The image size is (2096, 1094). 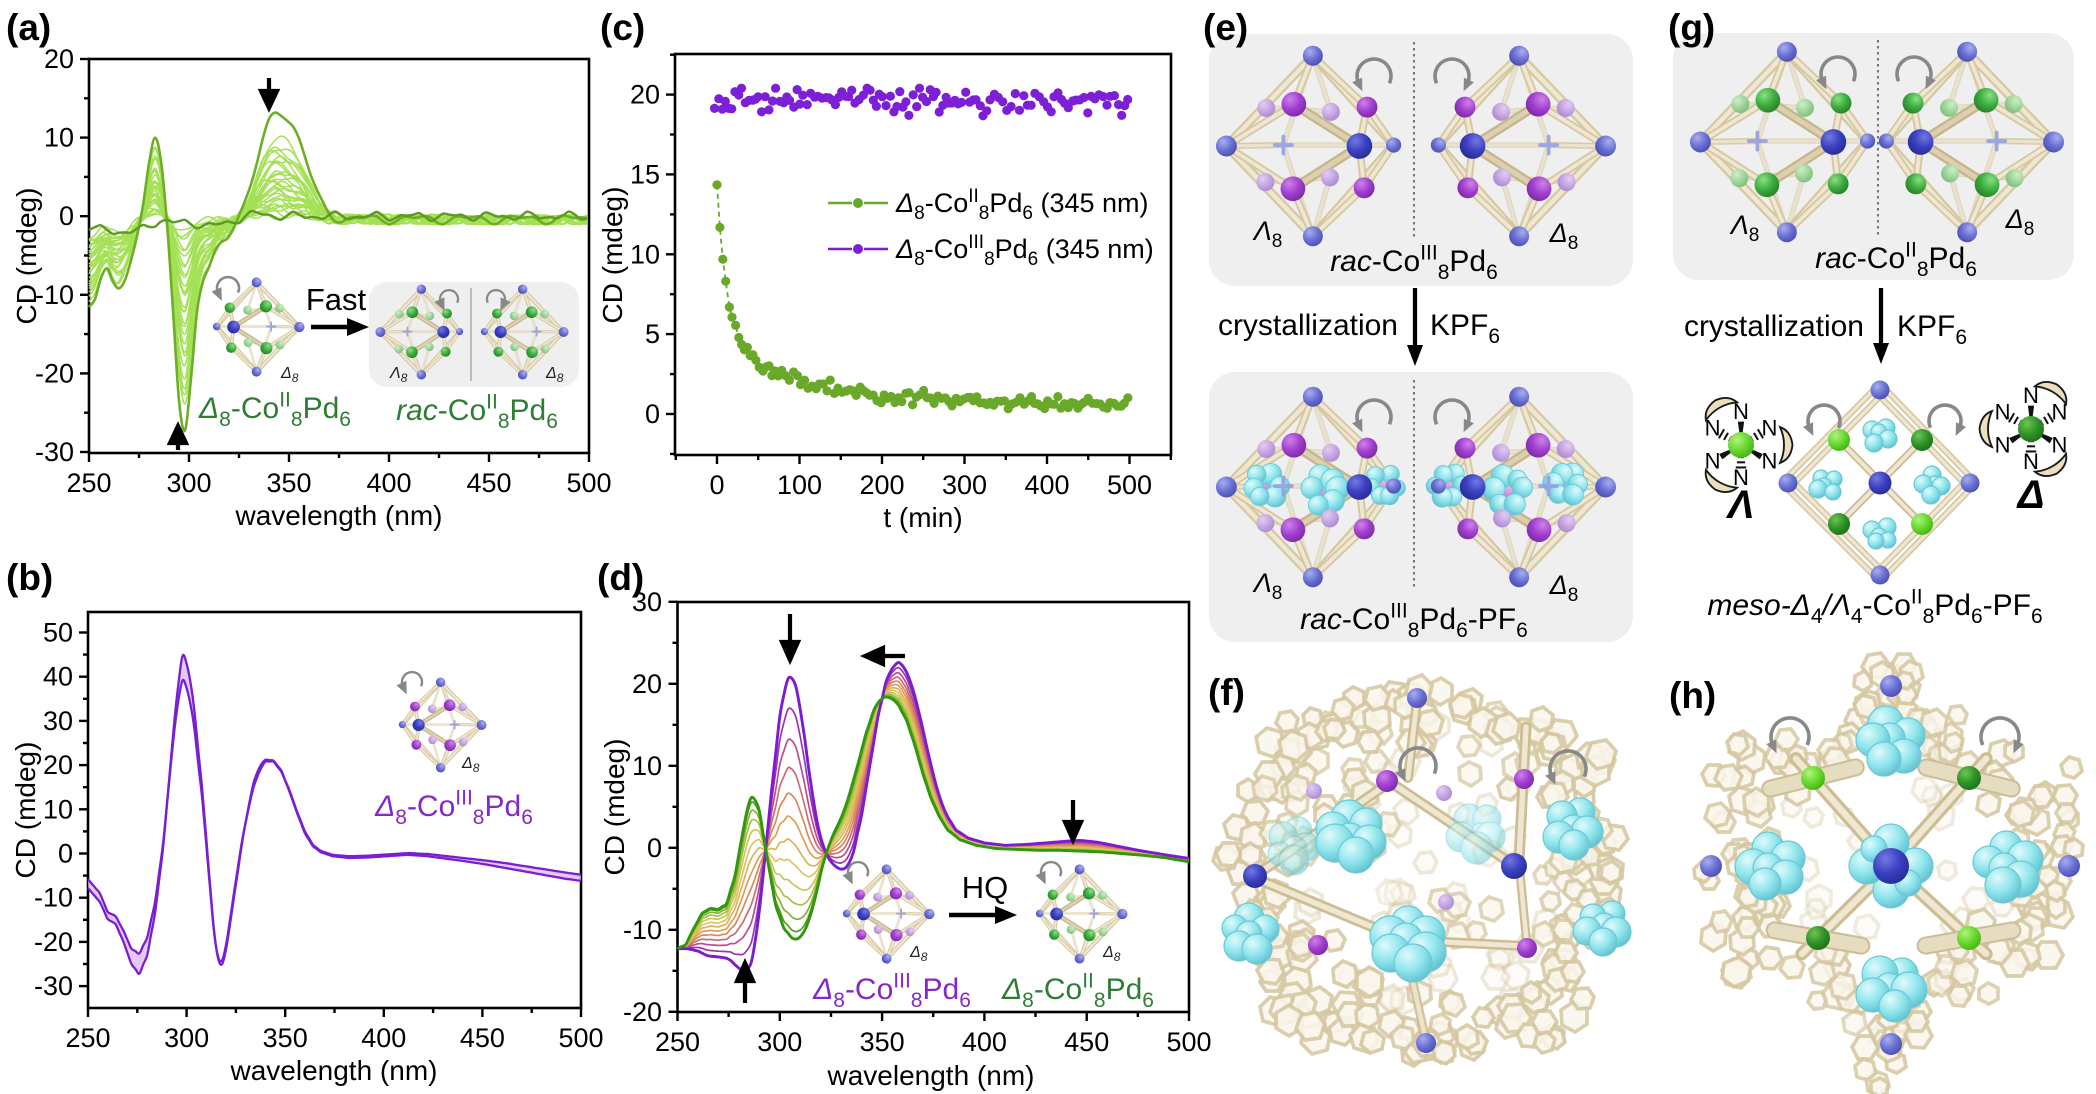 I want to click on svg-text: HQ, so click(x=985, y=887).